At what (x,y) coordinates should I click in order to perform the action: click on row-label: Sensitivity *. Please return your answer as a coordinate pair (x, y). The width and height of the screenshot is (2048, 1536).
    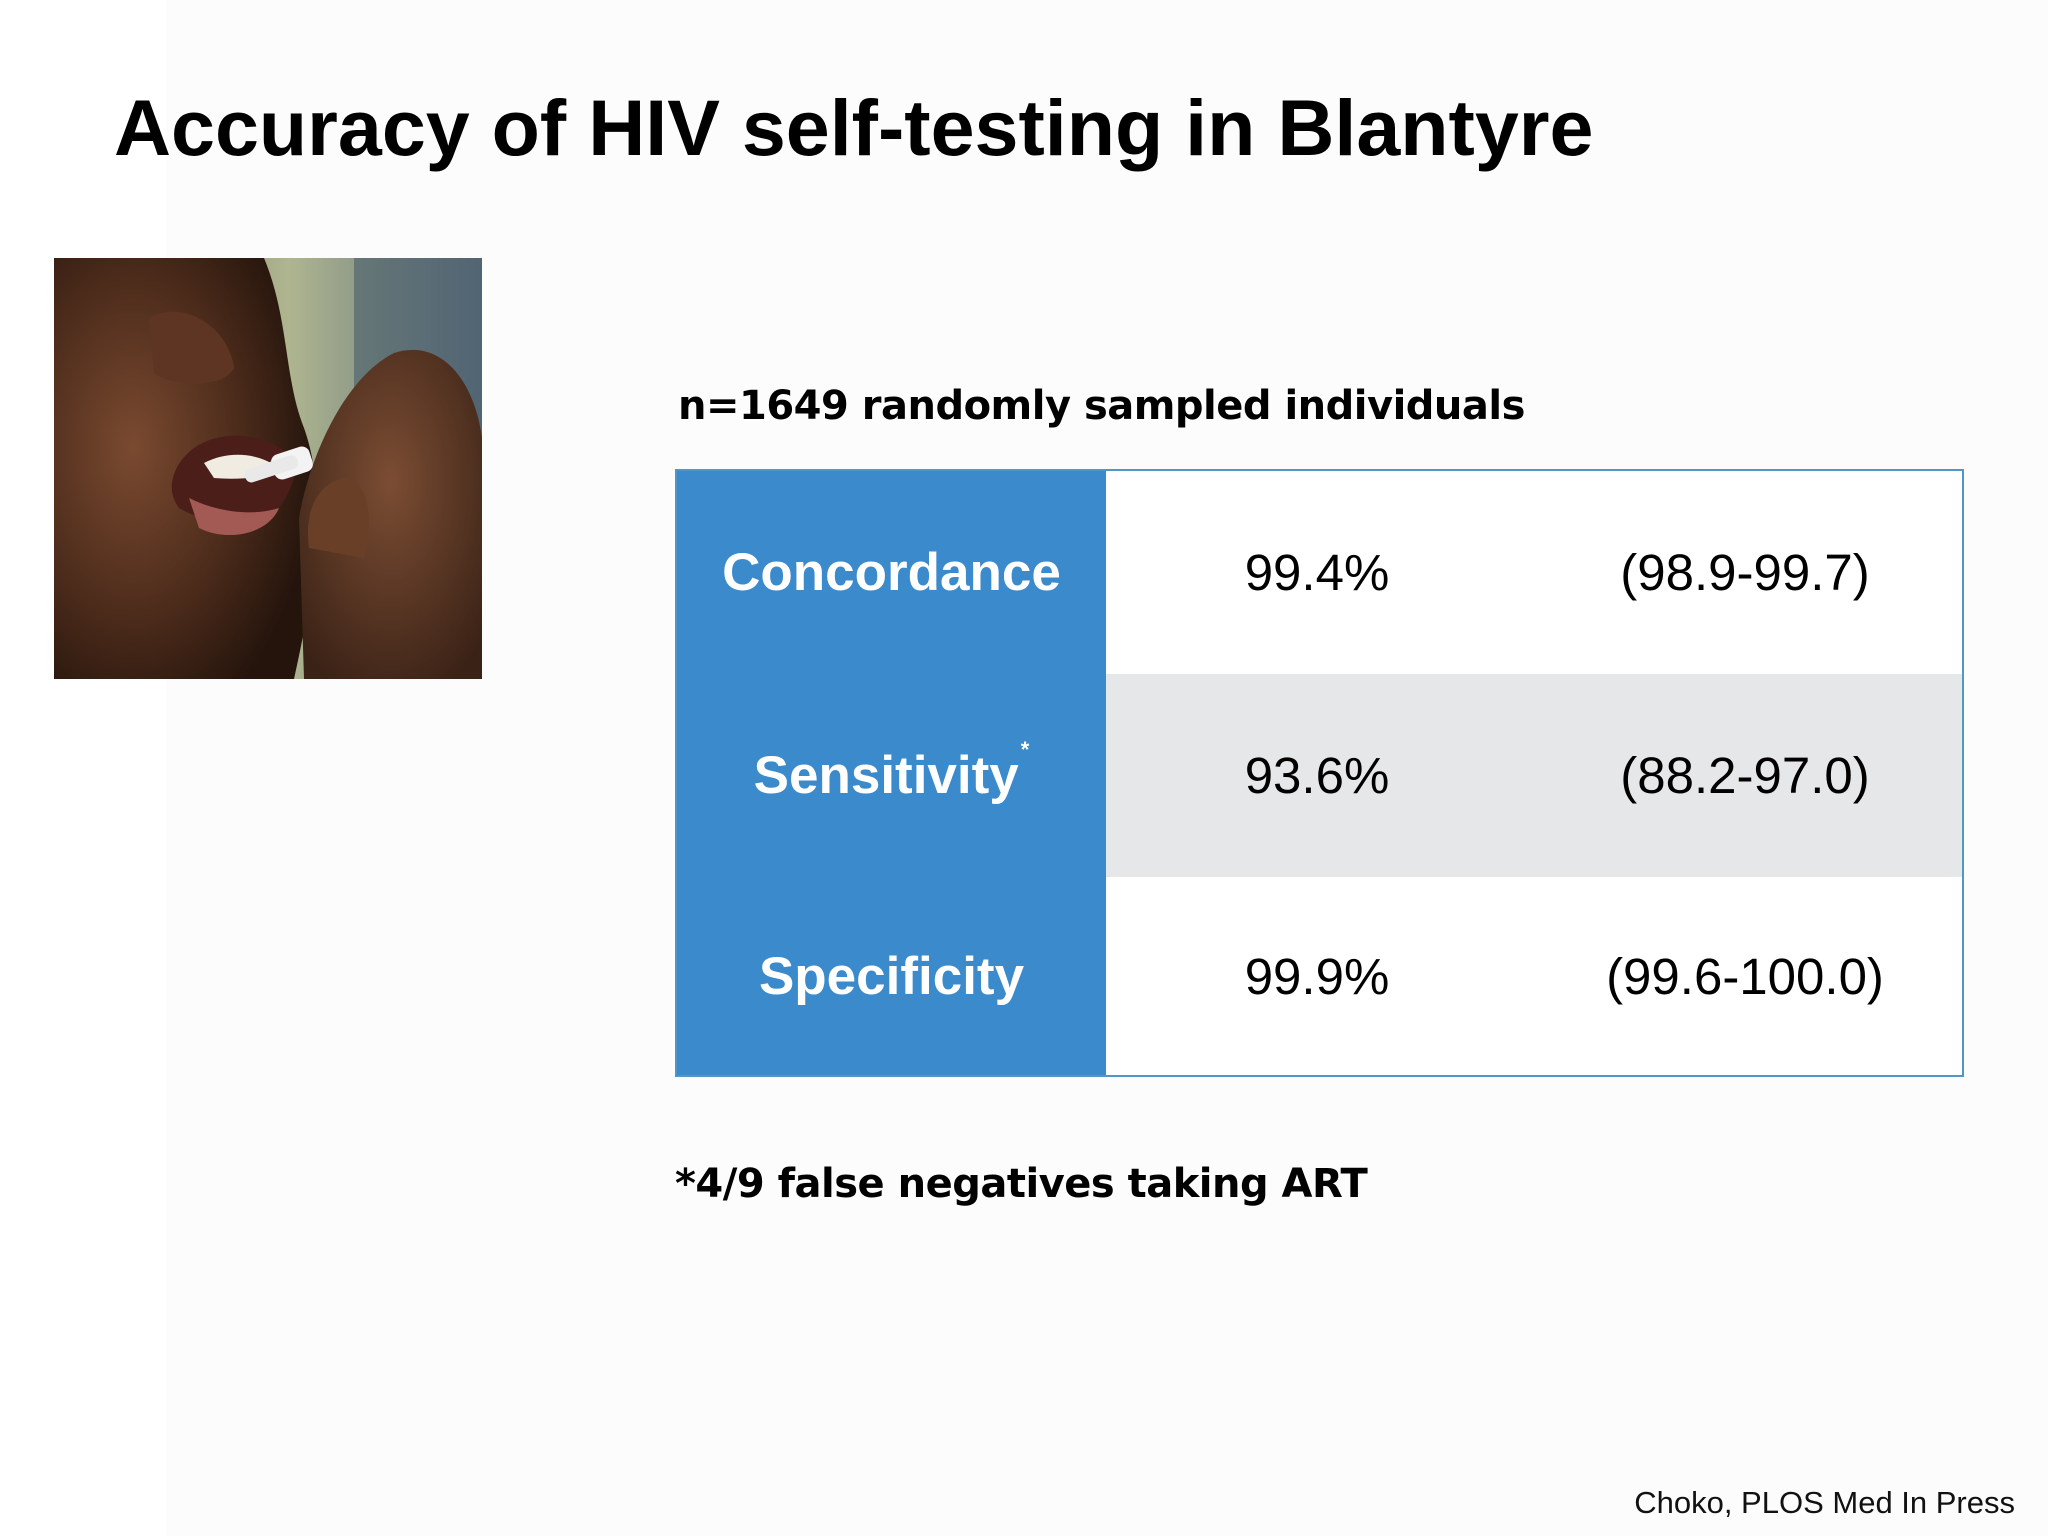
    Looking at the image, I should click on (891, 775).